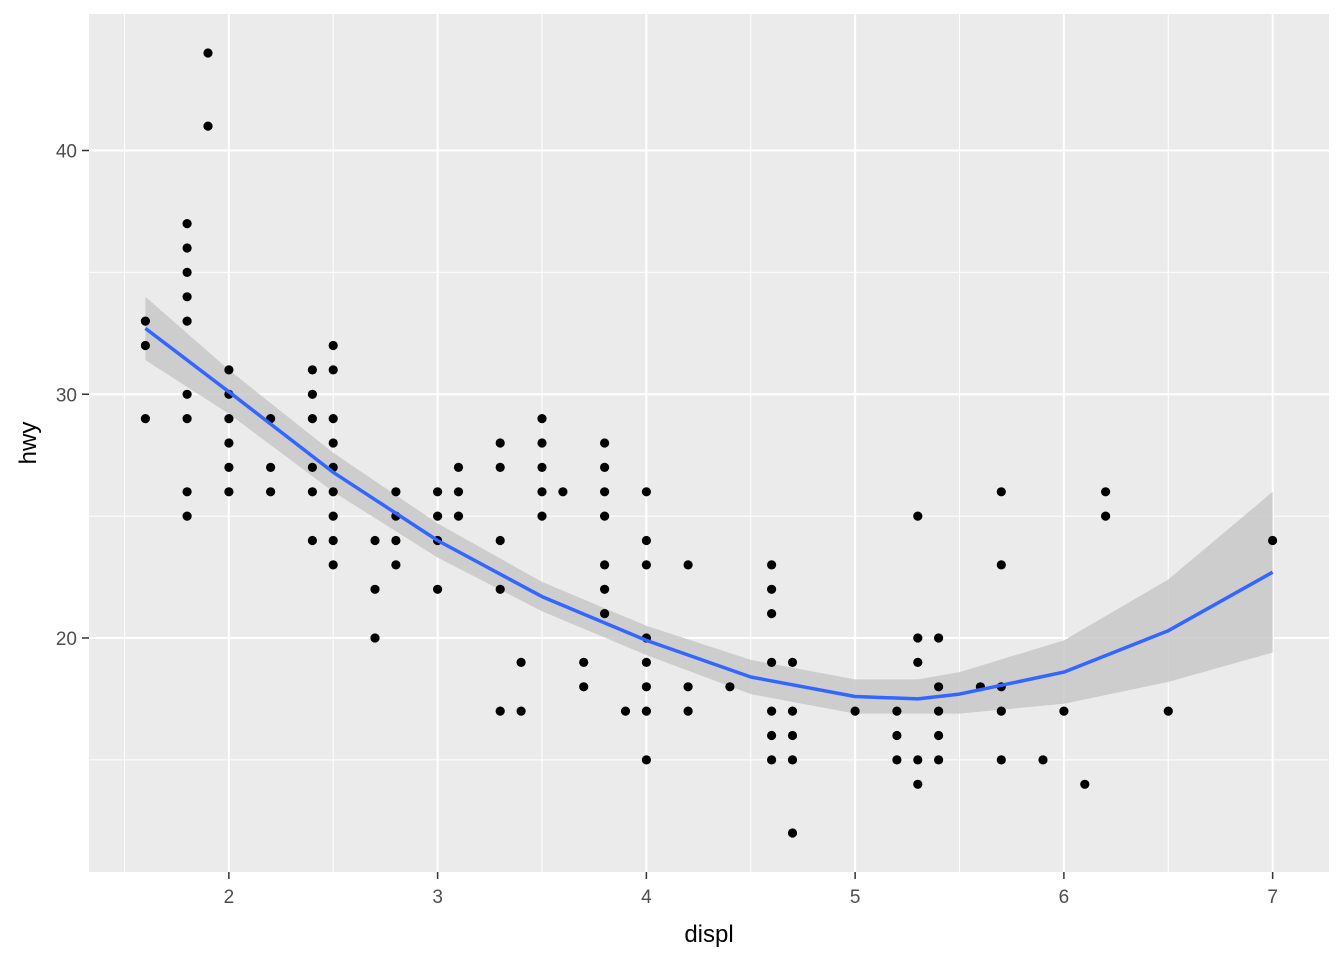 This screenshot has height=960, width=1344. Describe the element at coordinates (751, 890) in the screenshot. I see `x-axis: 2 3 4 5 6 7` at that location.